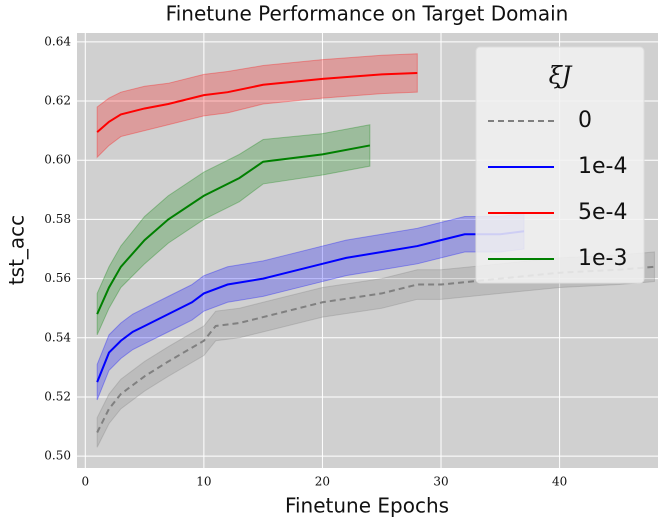 The width and height of the screenshot is (667, 522). Describe the element at coordinates (203, 482) in the screenshot. I see `x-tick-label: 10` at that location.